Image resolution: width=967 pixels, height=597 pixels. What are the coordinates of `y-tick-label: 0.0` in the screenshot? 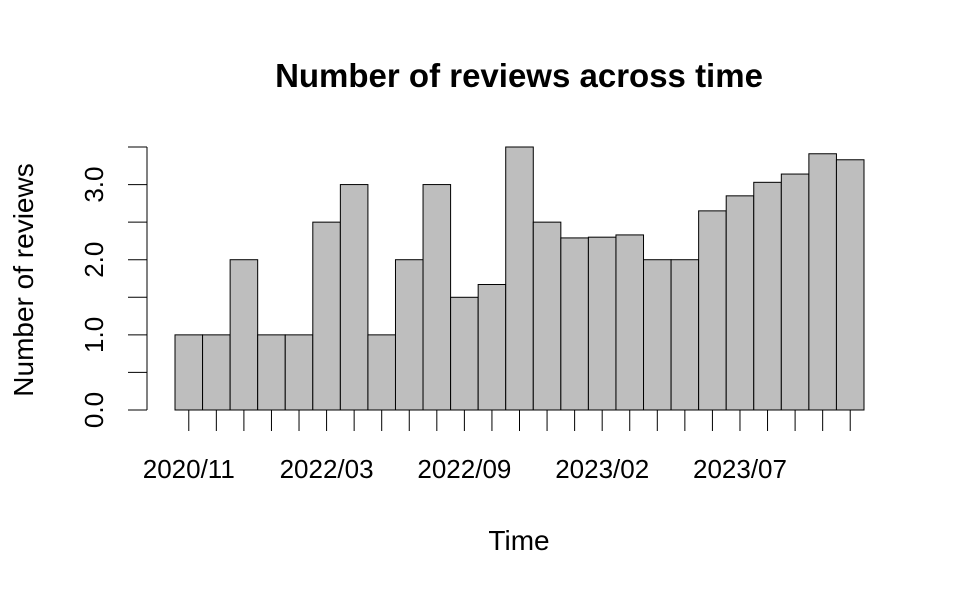 It's located at (94, 410).